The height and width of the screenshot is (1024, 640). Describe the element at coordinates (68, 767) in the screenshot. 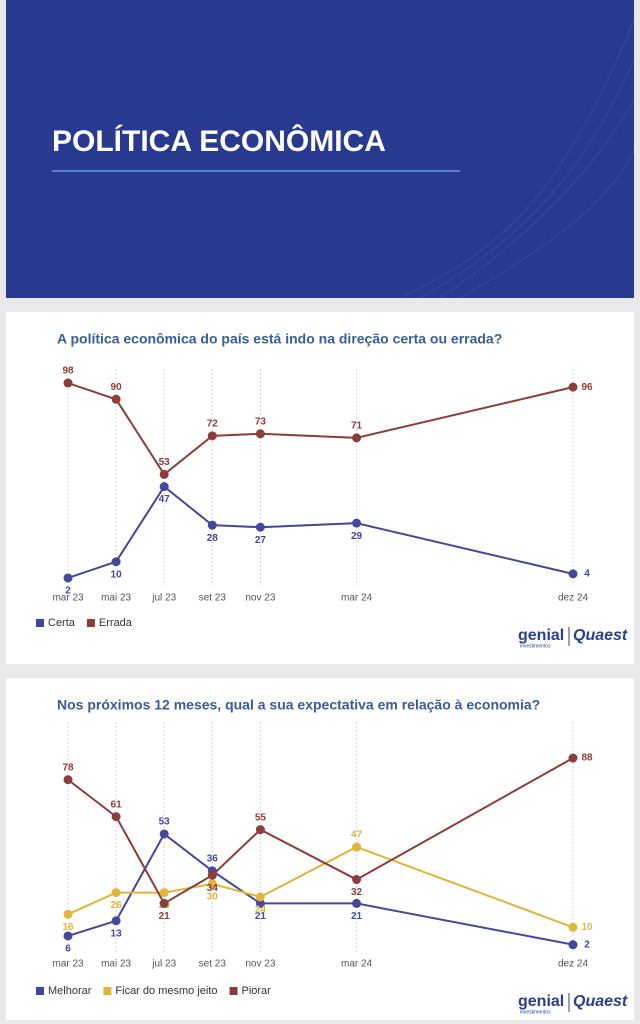

I see `data-label: 78` at that location.